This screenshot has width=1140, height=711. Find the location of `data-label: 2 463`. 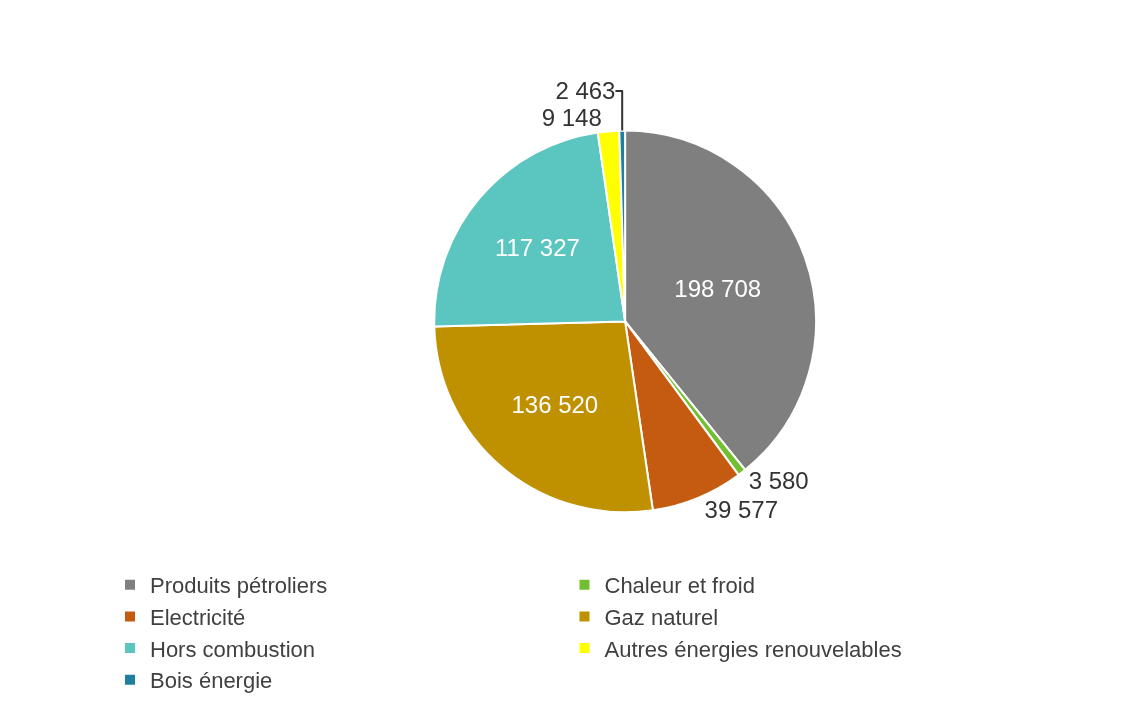

data-label: 2 463 is located at coordinates (585, 91).